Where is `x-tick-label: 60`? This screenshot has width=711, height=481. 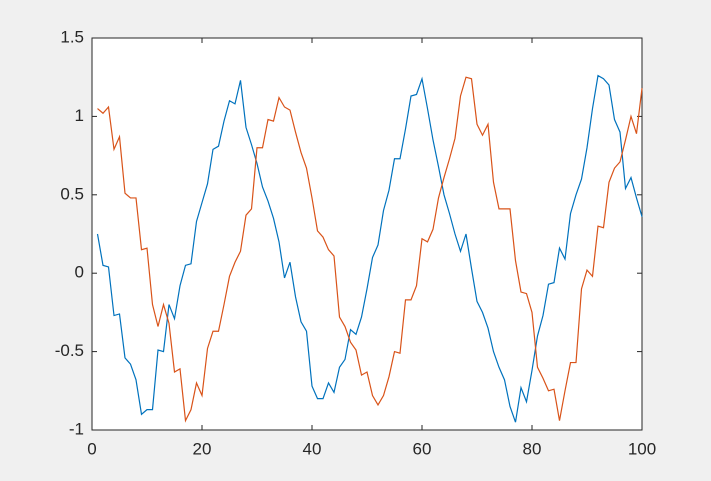
x-tick-label: 60 is located at coordinates (422, 448).